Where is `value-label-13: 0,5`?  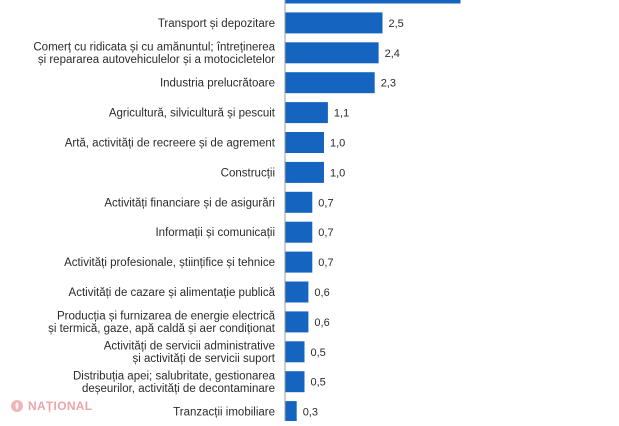 value-label-13: 0,5 is located at coordinates (318, 383).